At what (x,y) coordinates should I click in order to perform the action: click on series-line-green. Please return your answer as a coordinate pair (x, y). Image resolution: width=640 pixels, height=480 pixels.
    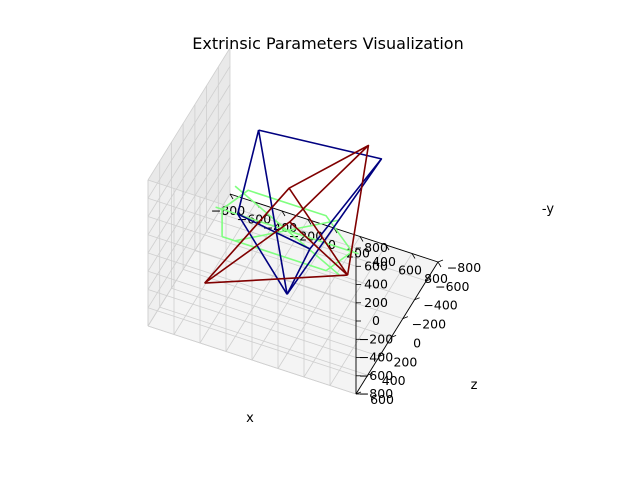
    Looking at the image, I should click on (287, 230).